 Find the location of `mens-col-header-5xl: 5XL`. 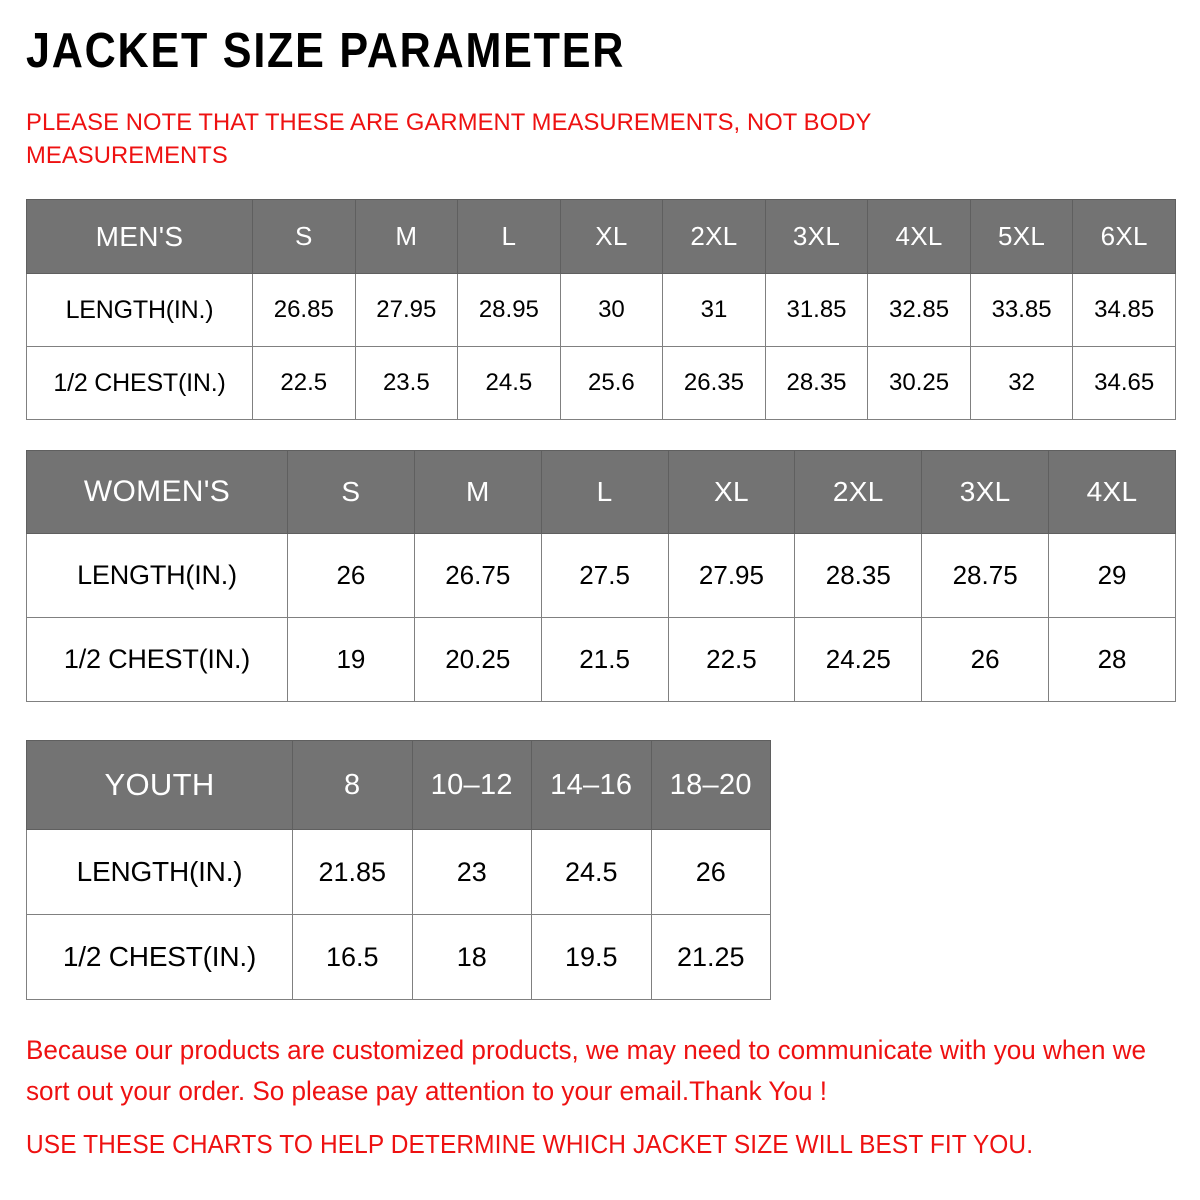

mens-col-header-5xl: 5XL is located at coordinates (1021, 236).